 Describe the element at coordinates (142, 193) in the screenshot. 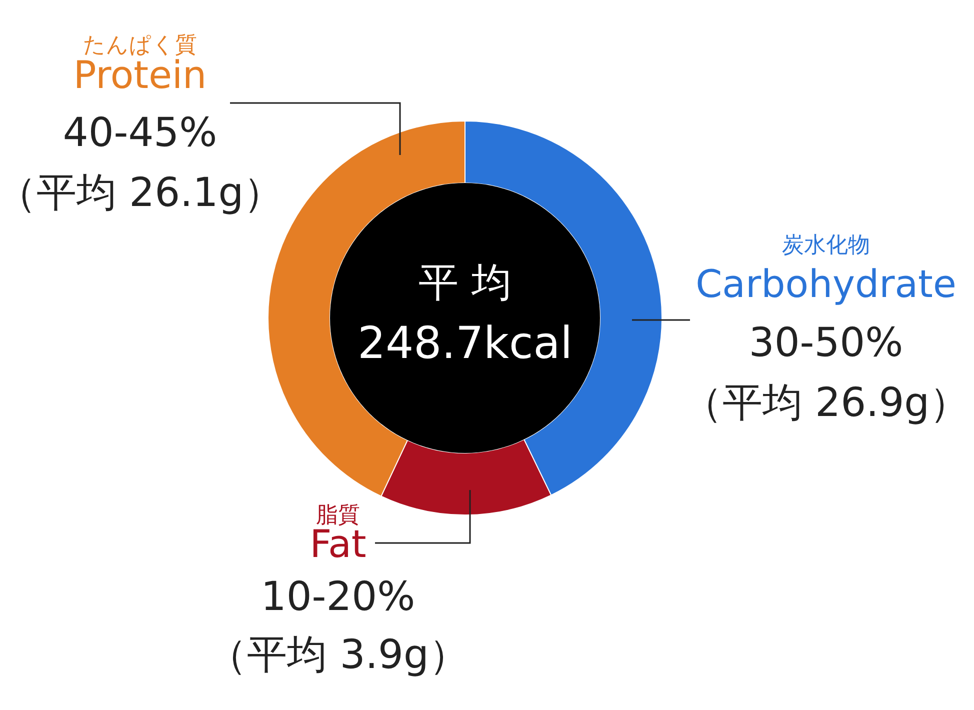

I see `text: （平均 26.1g）` at that location.